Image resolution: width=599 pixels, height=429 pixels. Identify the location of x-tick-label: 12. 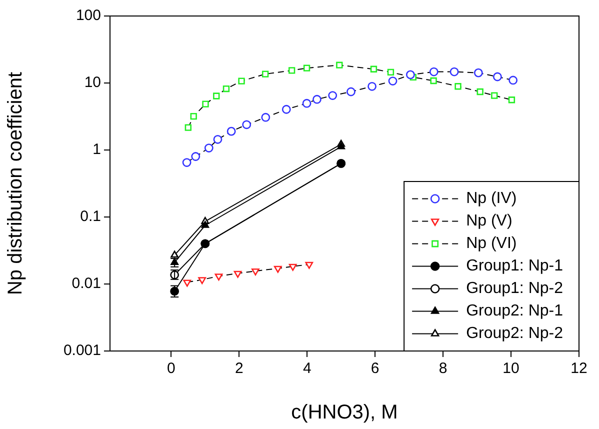
(579, 369).